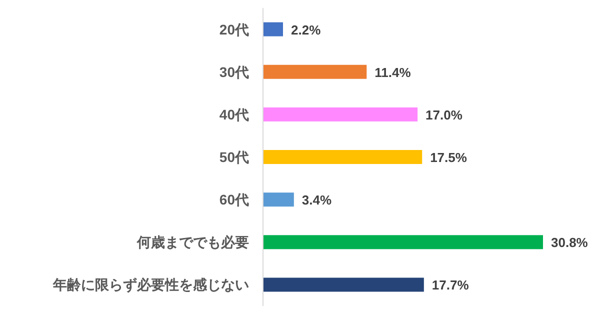 This screenshot has height=312, width=600. Describe the element at coordinates (451, 285) in the screenshot. I see `data-label: 17.7%` at that location.